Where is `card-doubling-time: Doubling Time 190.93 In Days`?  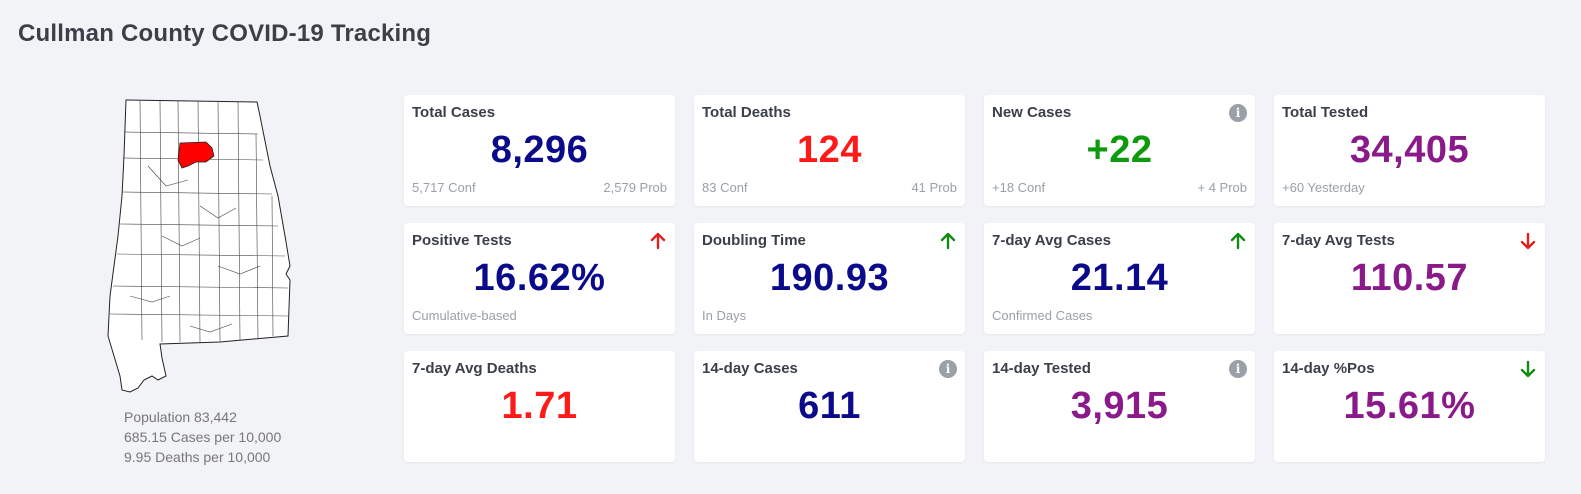
card-doubling-time: Doubling Time 190.93 In Days is located at coordinates (829, 278).